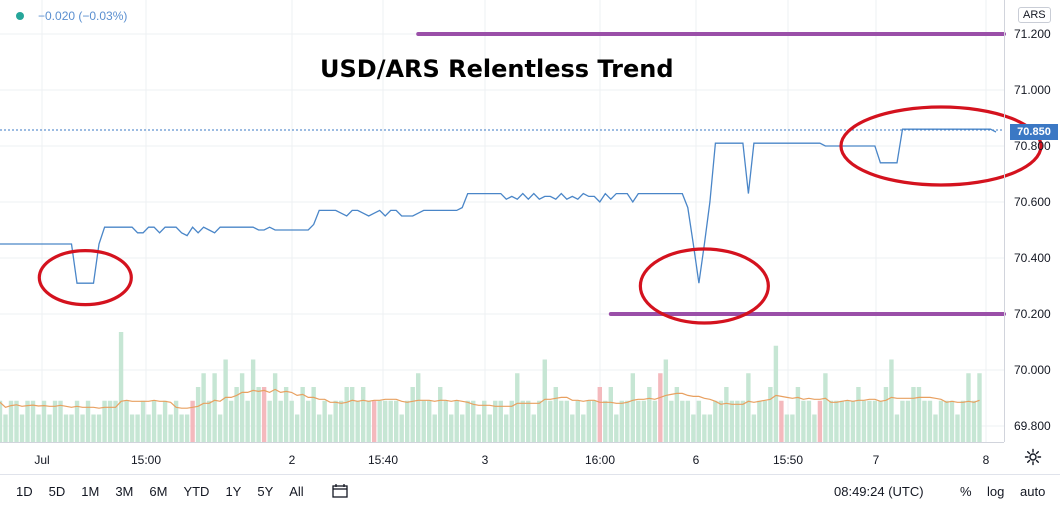 This screenshot has width=1060, height=507. I want to click on y-tick-label: 69.800, so click(1032, 426).